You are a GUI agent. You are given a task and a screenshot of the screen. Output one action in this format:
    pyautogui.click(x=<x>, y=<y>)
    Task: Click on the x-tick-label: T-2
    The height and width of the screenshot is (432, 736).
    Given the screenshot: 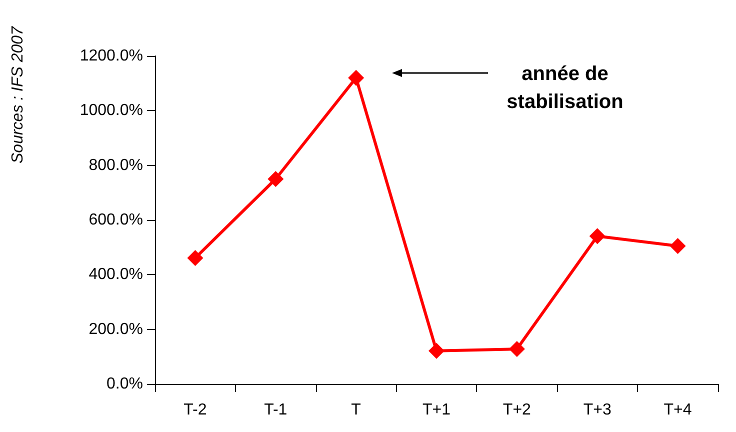 What is the action you would take?
    pyautogui.click(x=195, y=410)
    